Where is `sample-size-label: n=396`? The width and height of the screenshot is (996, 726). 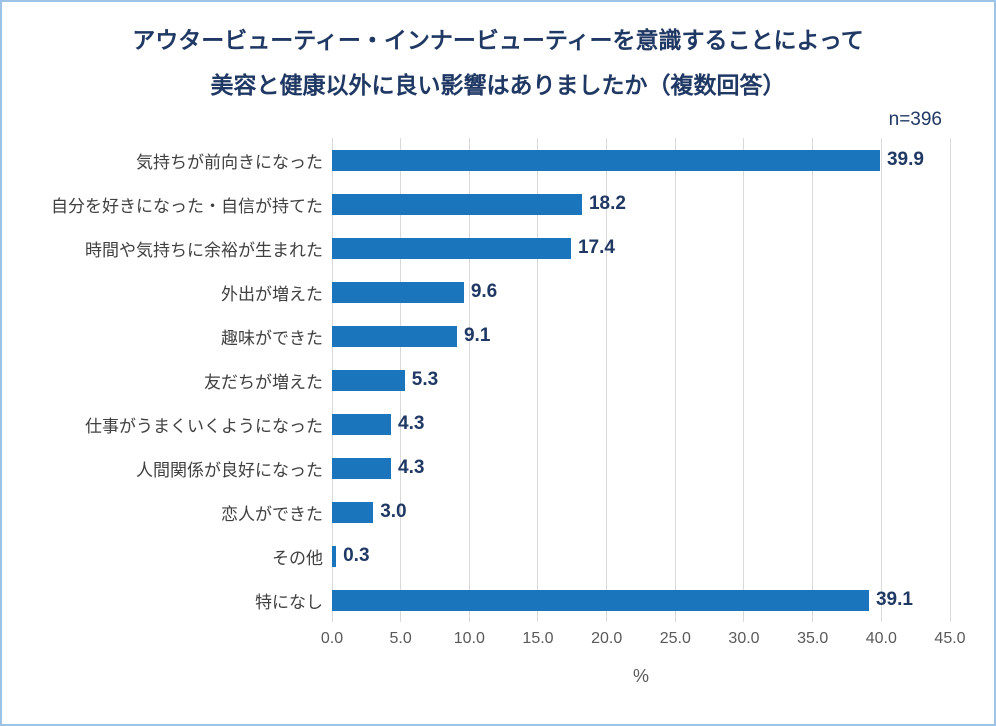
sample-size-label: n=396 is located at coordinates (915, 119).